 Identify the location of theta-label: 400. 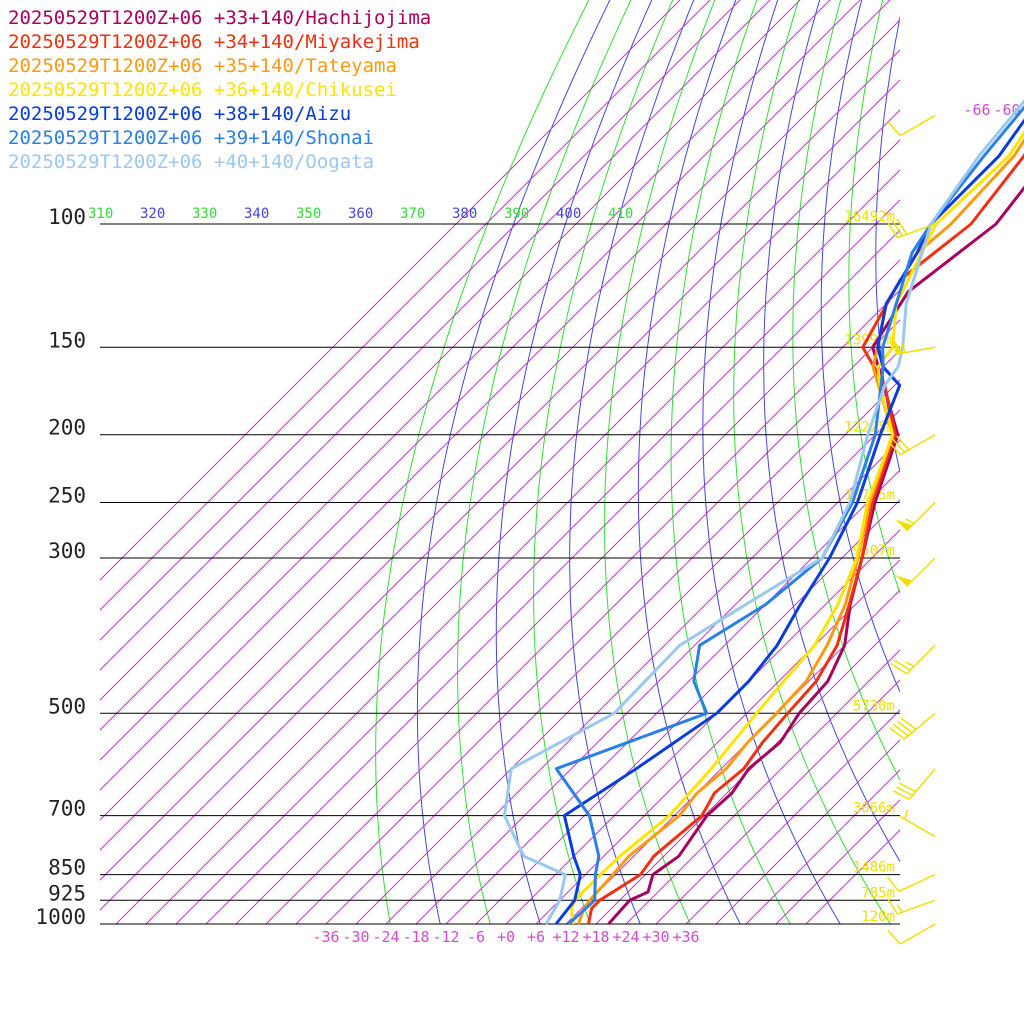
(568, 214).